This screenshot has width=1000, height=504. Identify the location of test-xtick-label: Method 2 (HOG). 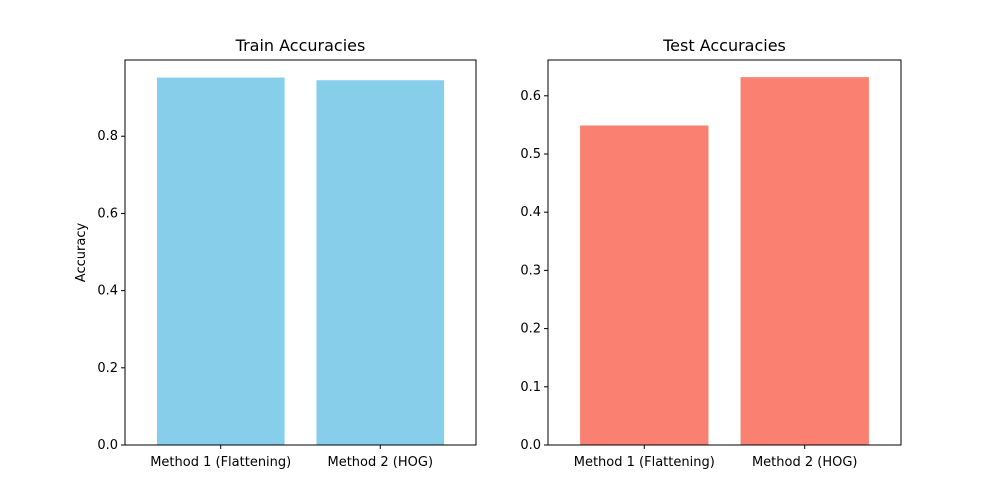
(805, 462).